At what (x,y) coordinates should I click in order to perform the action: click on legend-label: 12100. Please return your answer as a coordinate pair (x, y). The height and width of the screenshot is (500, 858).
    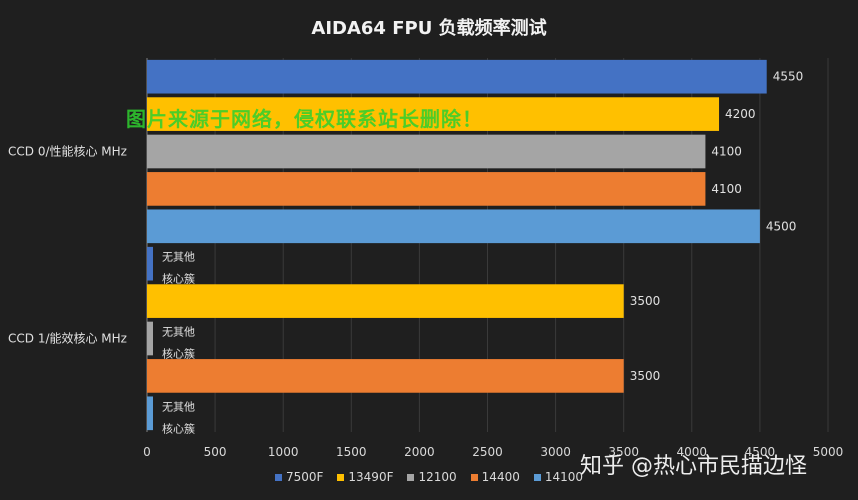
    Looking at the image, I should click on (437, 477).